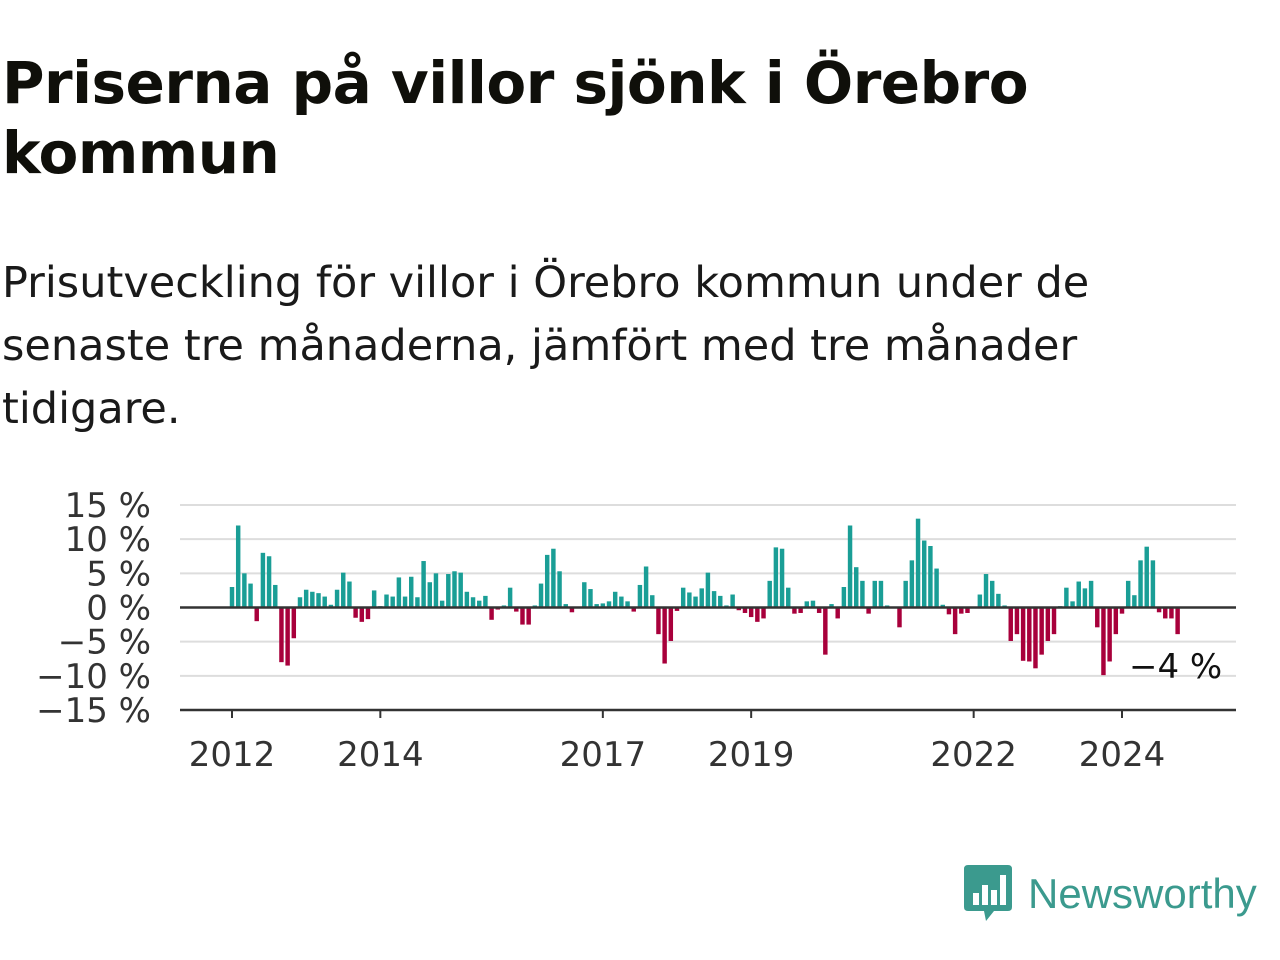 The image size is (1280, 960). I want to click on page-title: Priserna på villor sjönk i Örebro kommun, so click(515, 118).